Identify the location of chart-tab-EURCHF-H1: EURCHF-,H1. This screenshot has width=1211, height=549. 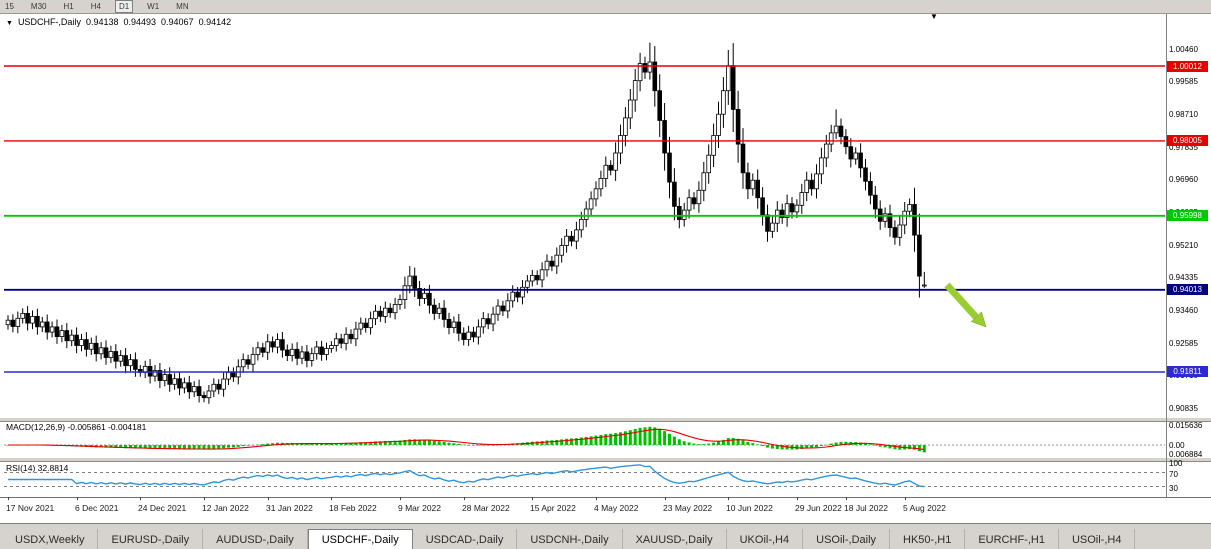
(1012, 539).